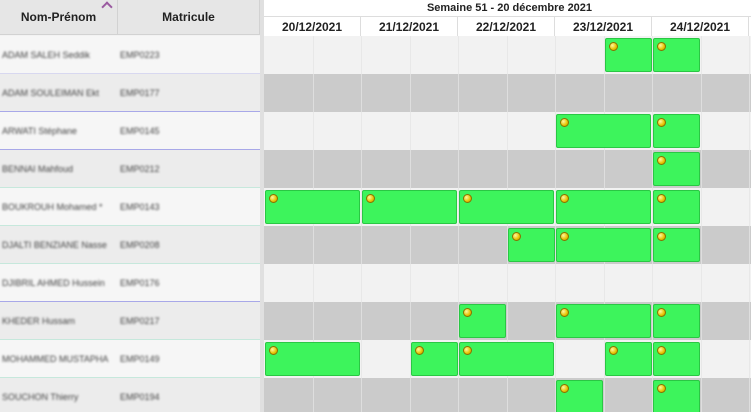 The height and width of the screenshot is (412, 751). I want to click on employee-name: BENNAI Mahfoud, so click(38, 169).